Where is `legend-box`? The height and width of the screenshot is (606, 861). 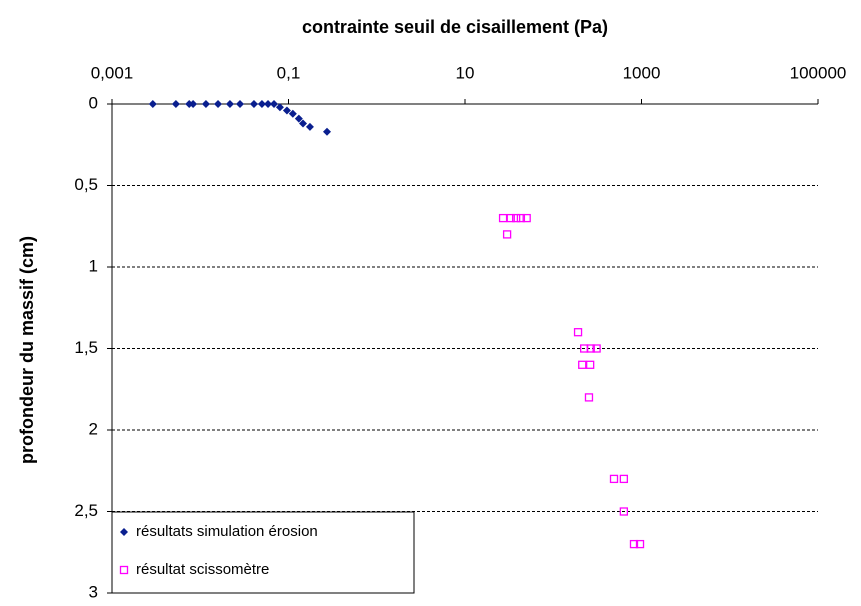 legend-box is located at coordinates (263, 552).